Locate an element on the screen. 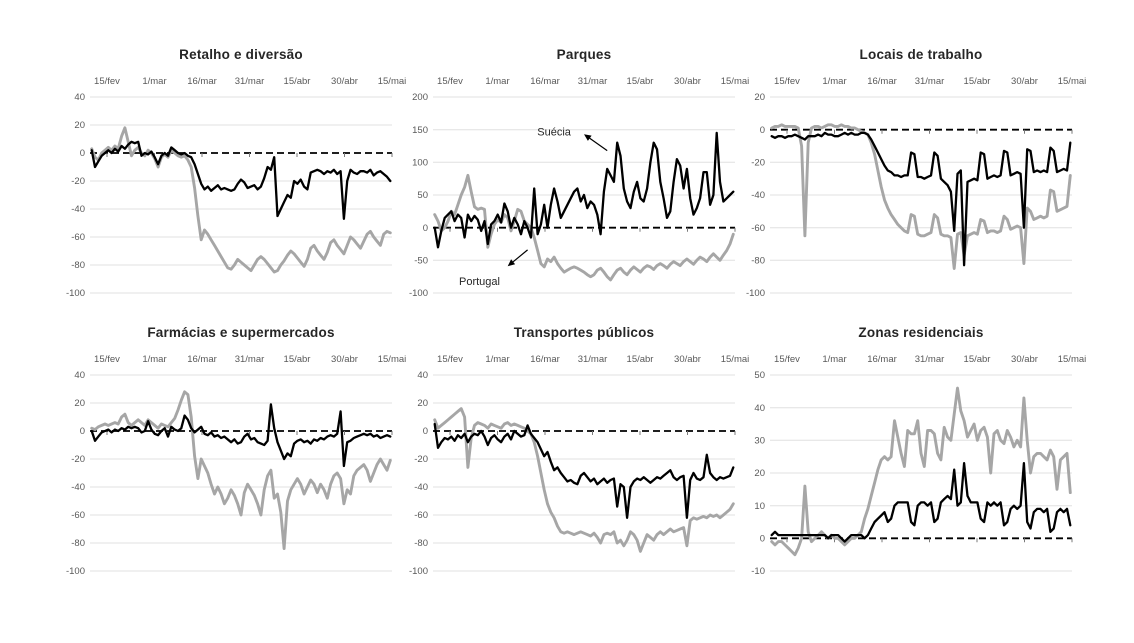  chart-title: Retalho e diversão is located at coordinates (241, 54).